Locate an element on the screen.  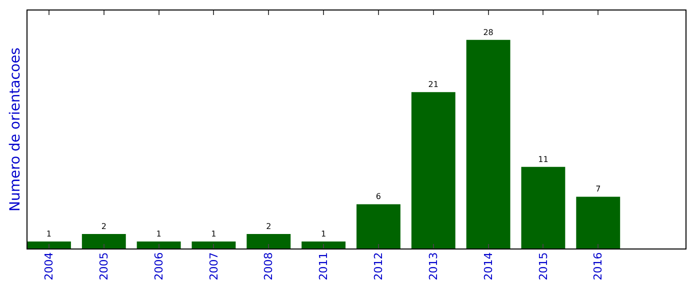
data-label: 28 is located at coordinates (488, 32).